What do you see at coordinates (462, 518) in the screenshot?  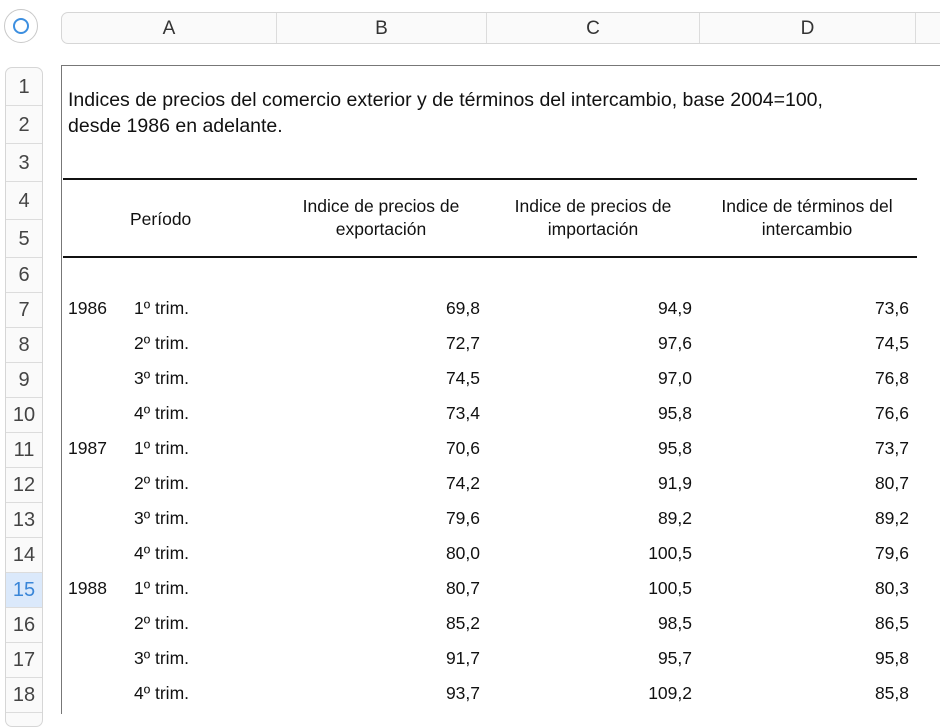 I see `cell-export-index: 79,6` at bounding box center [462, 518].